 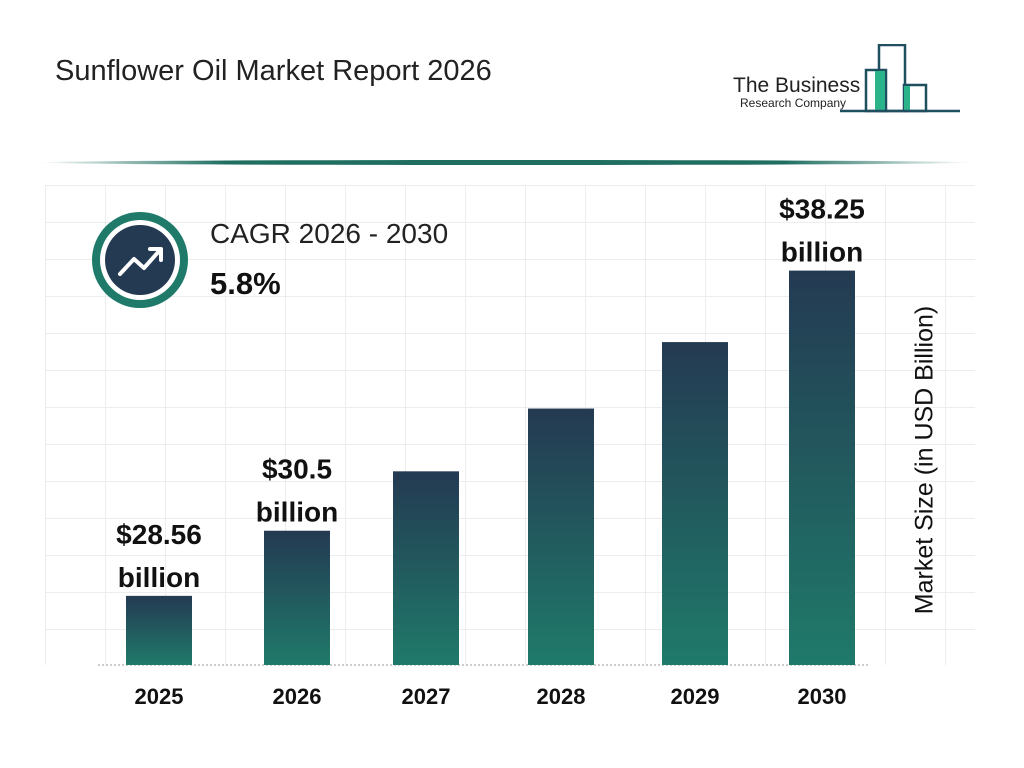 I want to click on bar-2029, so click(x=695, y=503).